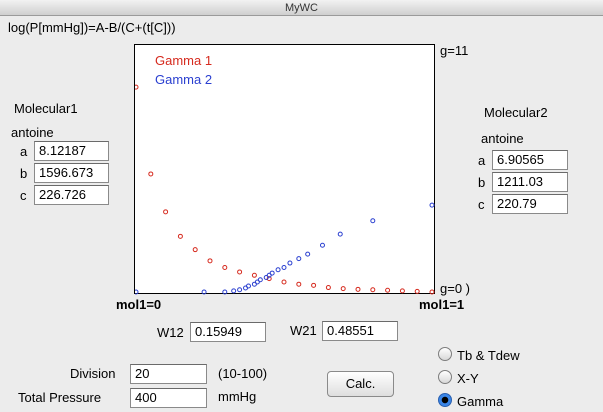 This screenshot has width=603, height=412. Describe the element at coordinates (139, 304) in the screenshot. I see `x-left-label: mol1=0` at that location.